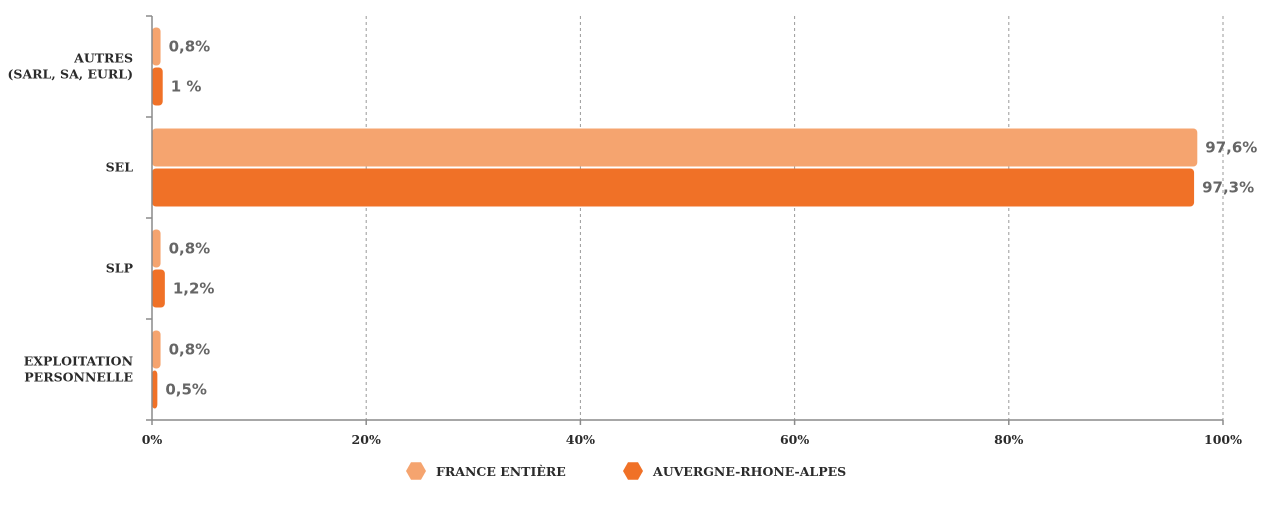 The image size is (1274, 507). What do you see at coordinates (580, 439) in the screenshot?
I see `x-tick-label: 40%` at bounding box center [580, 439].